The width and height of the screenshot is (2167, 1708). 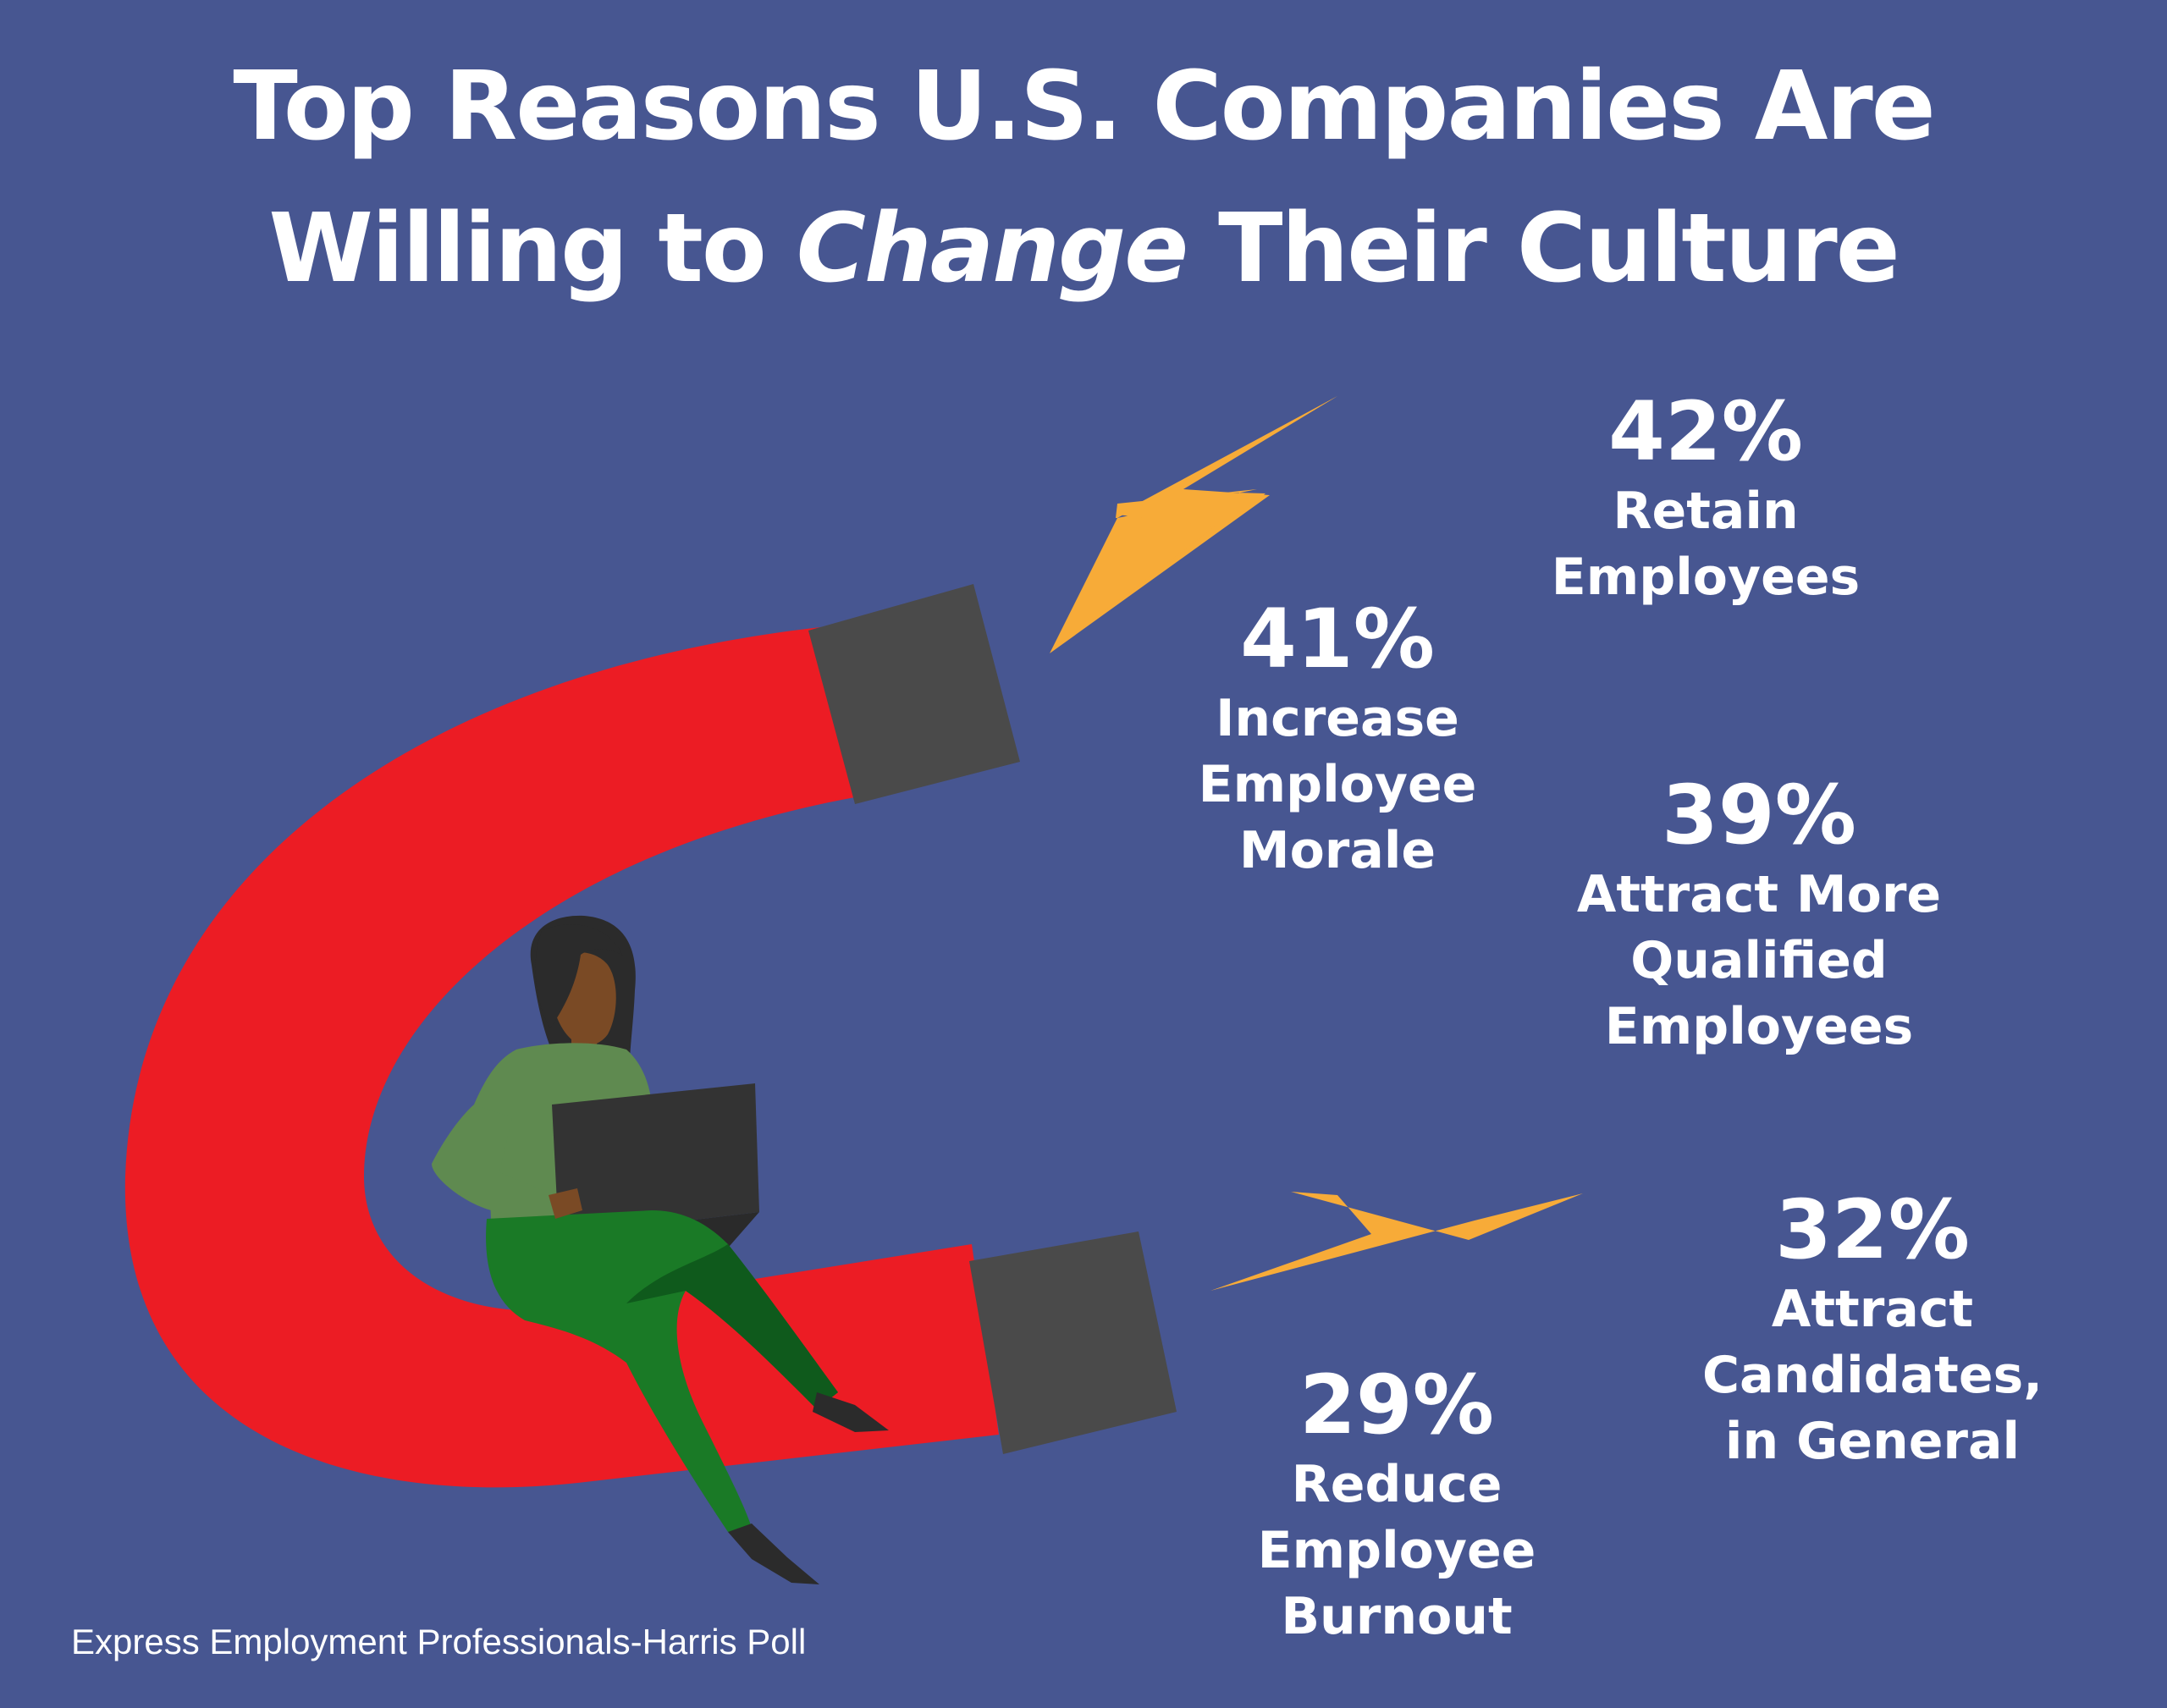 I want to click on stat-label: Reduce Employee Burnout, so click(x=1397, y=1551).